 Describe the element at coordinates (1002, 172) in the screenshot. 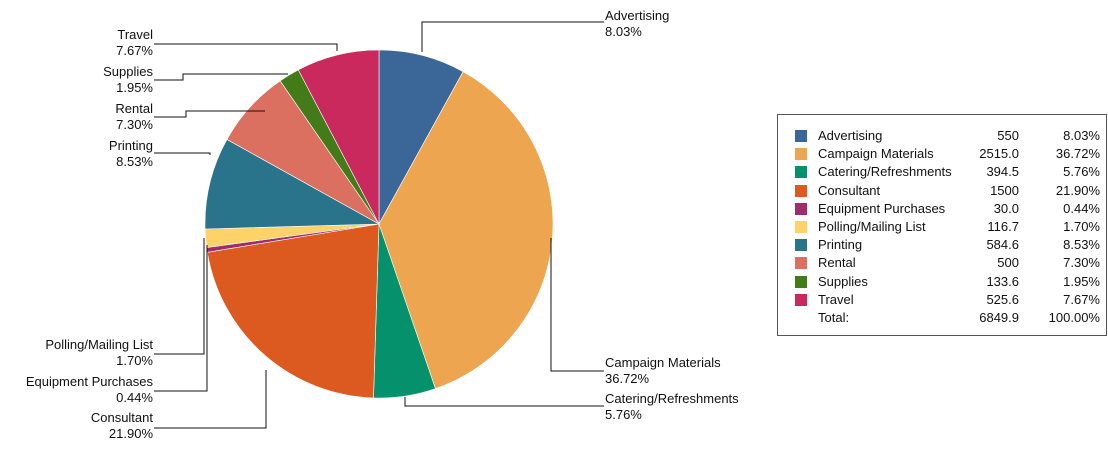

I see `legend-value: 394.5` at that location.